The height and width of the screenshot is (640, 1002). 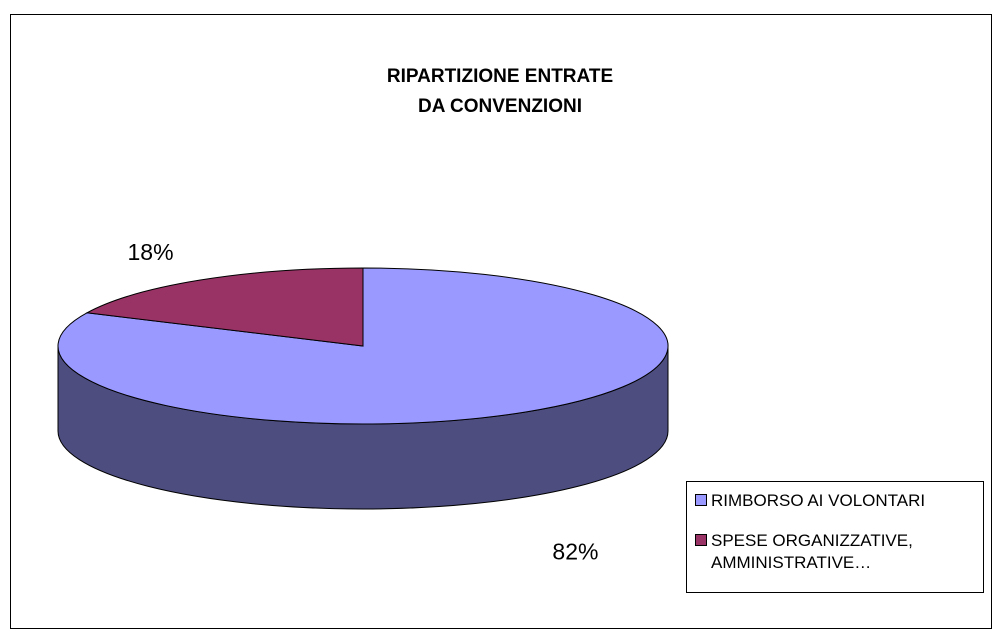 I want to click on legend-entry: RIMBORSO AI VOLONTARI, so click(x=835, y=501).